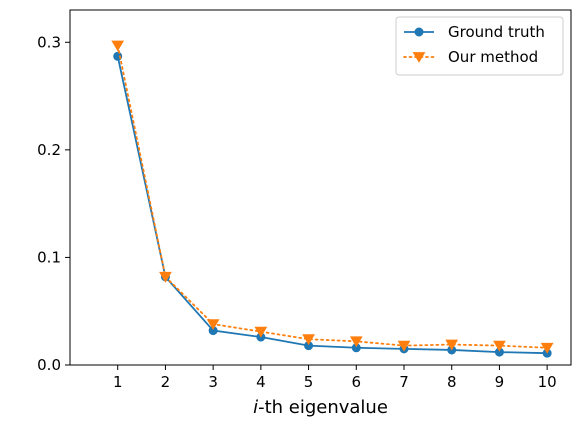 The width and height of the screenshot is (581, 426). Describe the element at coordinates (255, 407) in the screenshot. I see `x-axis-label-italic: i` at that location.